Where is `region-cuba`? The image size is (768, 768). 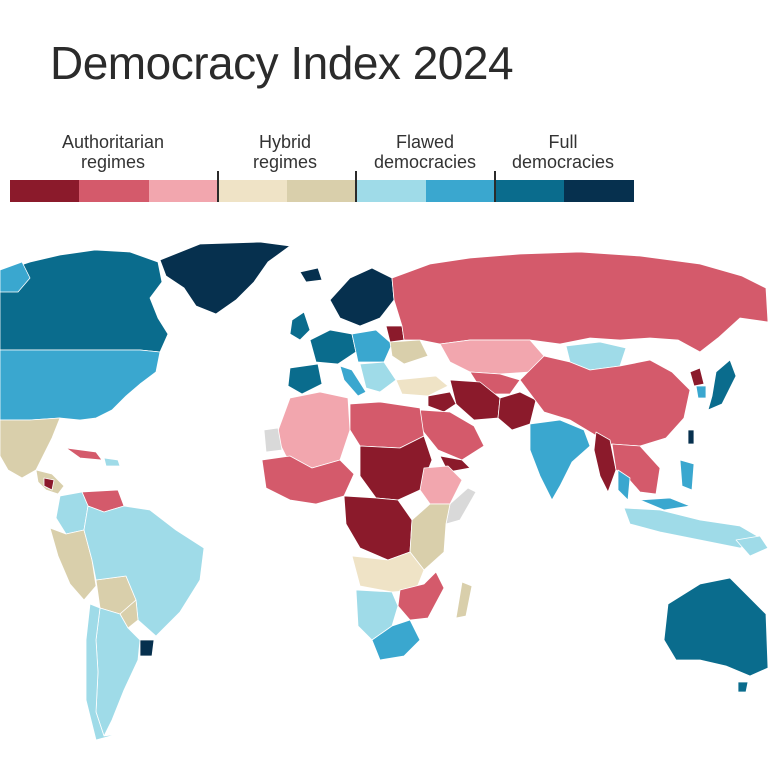 region-cuba is located at coordinates (84, 454).